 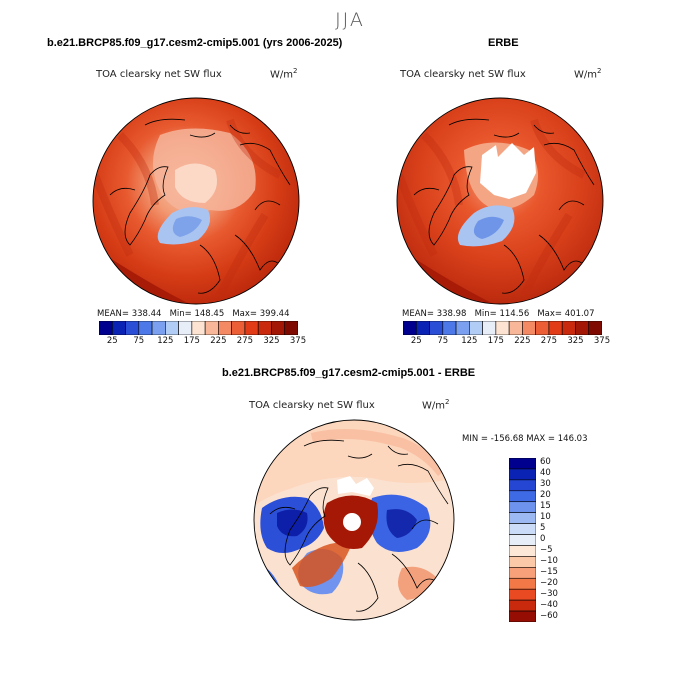 I want to click on colorbar-tick-label: 20, so click(x=545, y=495).